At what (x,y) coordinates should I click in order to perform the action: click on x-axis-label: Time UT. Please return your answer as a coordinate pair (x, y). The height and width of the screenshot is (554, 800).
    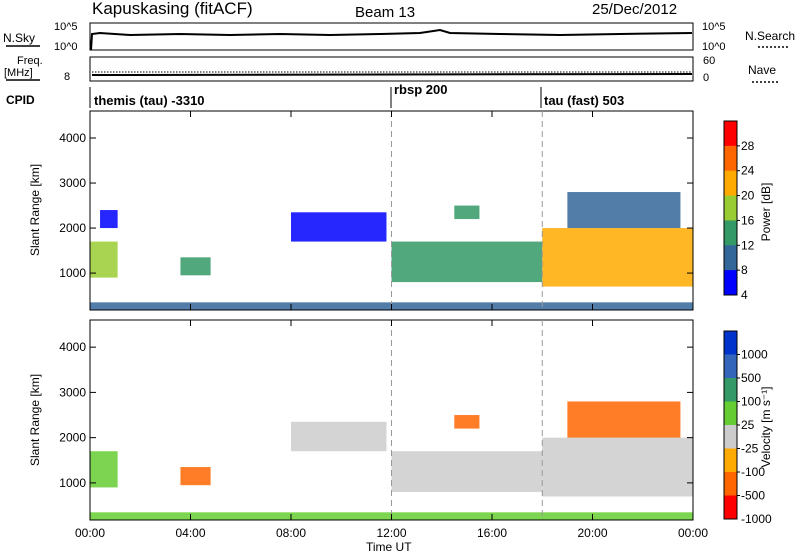
    Looking at the image, I should click on (389, 547).